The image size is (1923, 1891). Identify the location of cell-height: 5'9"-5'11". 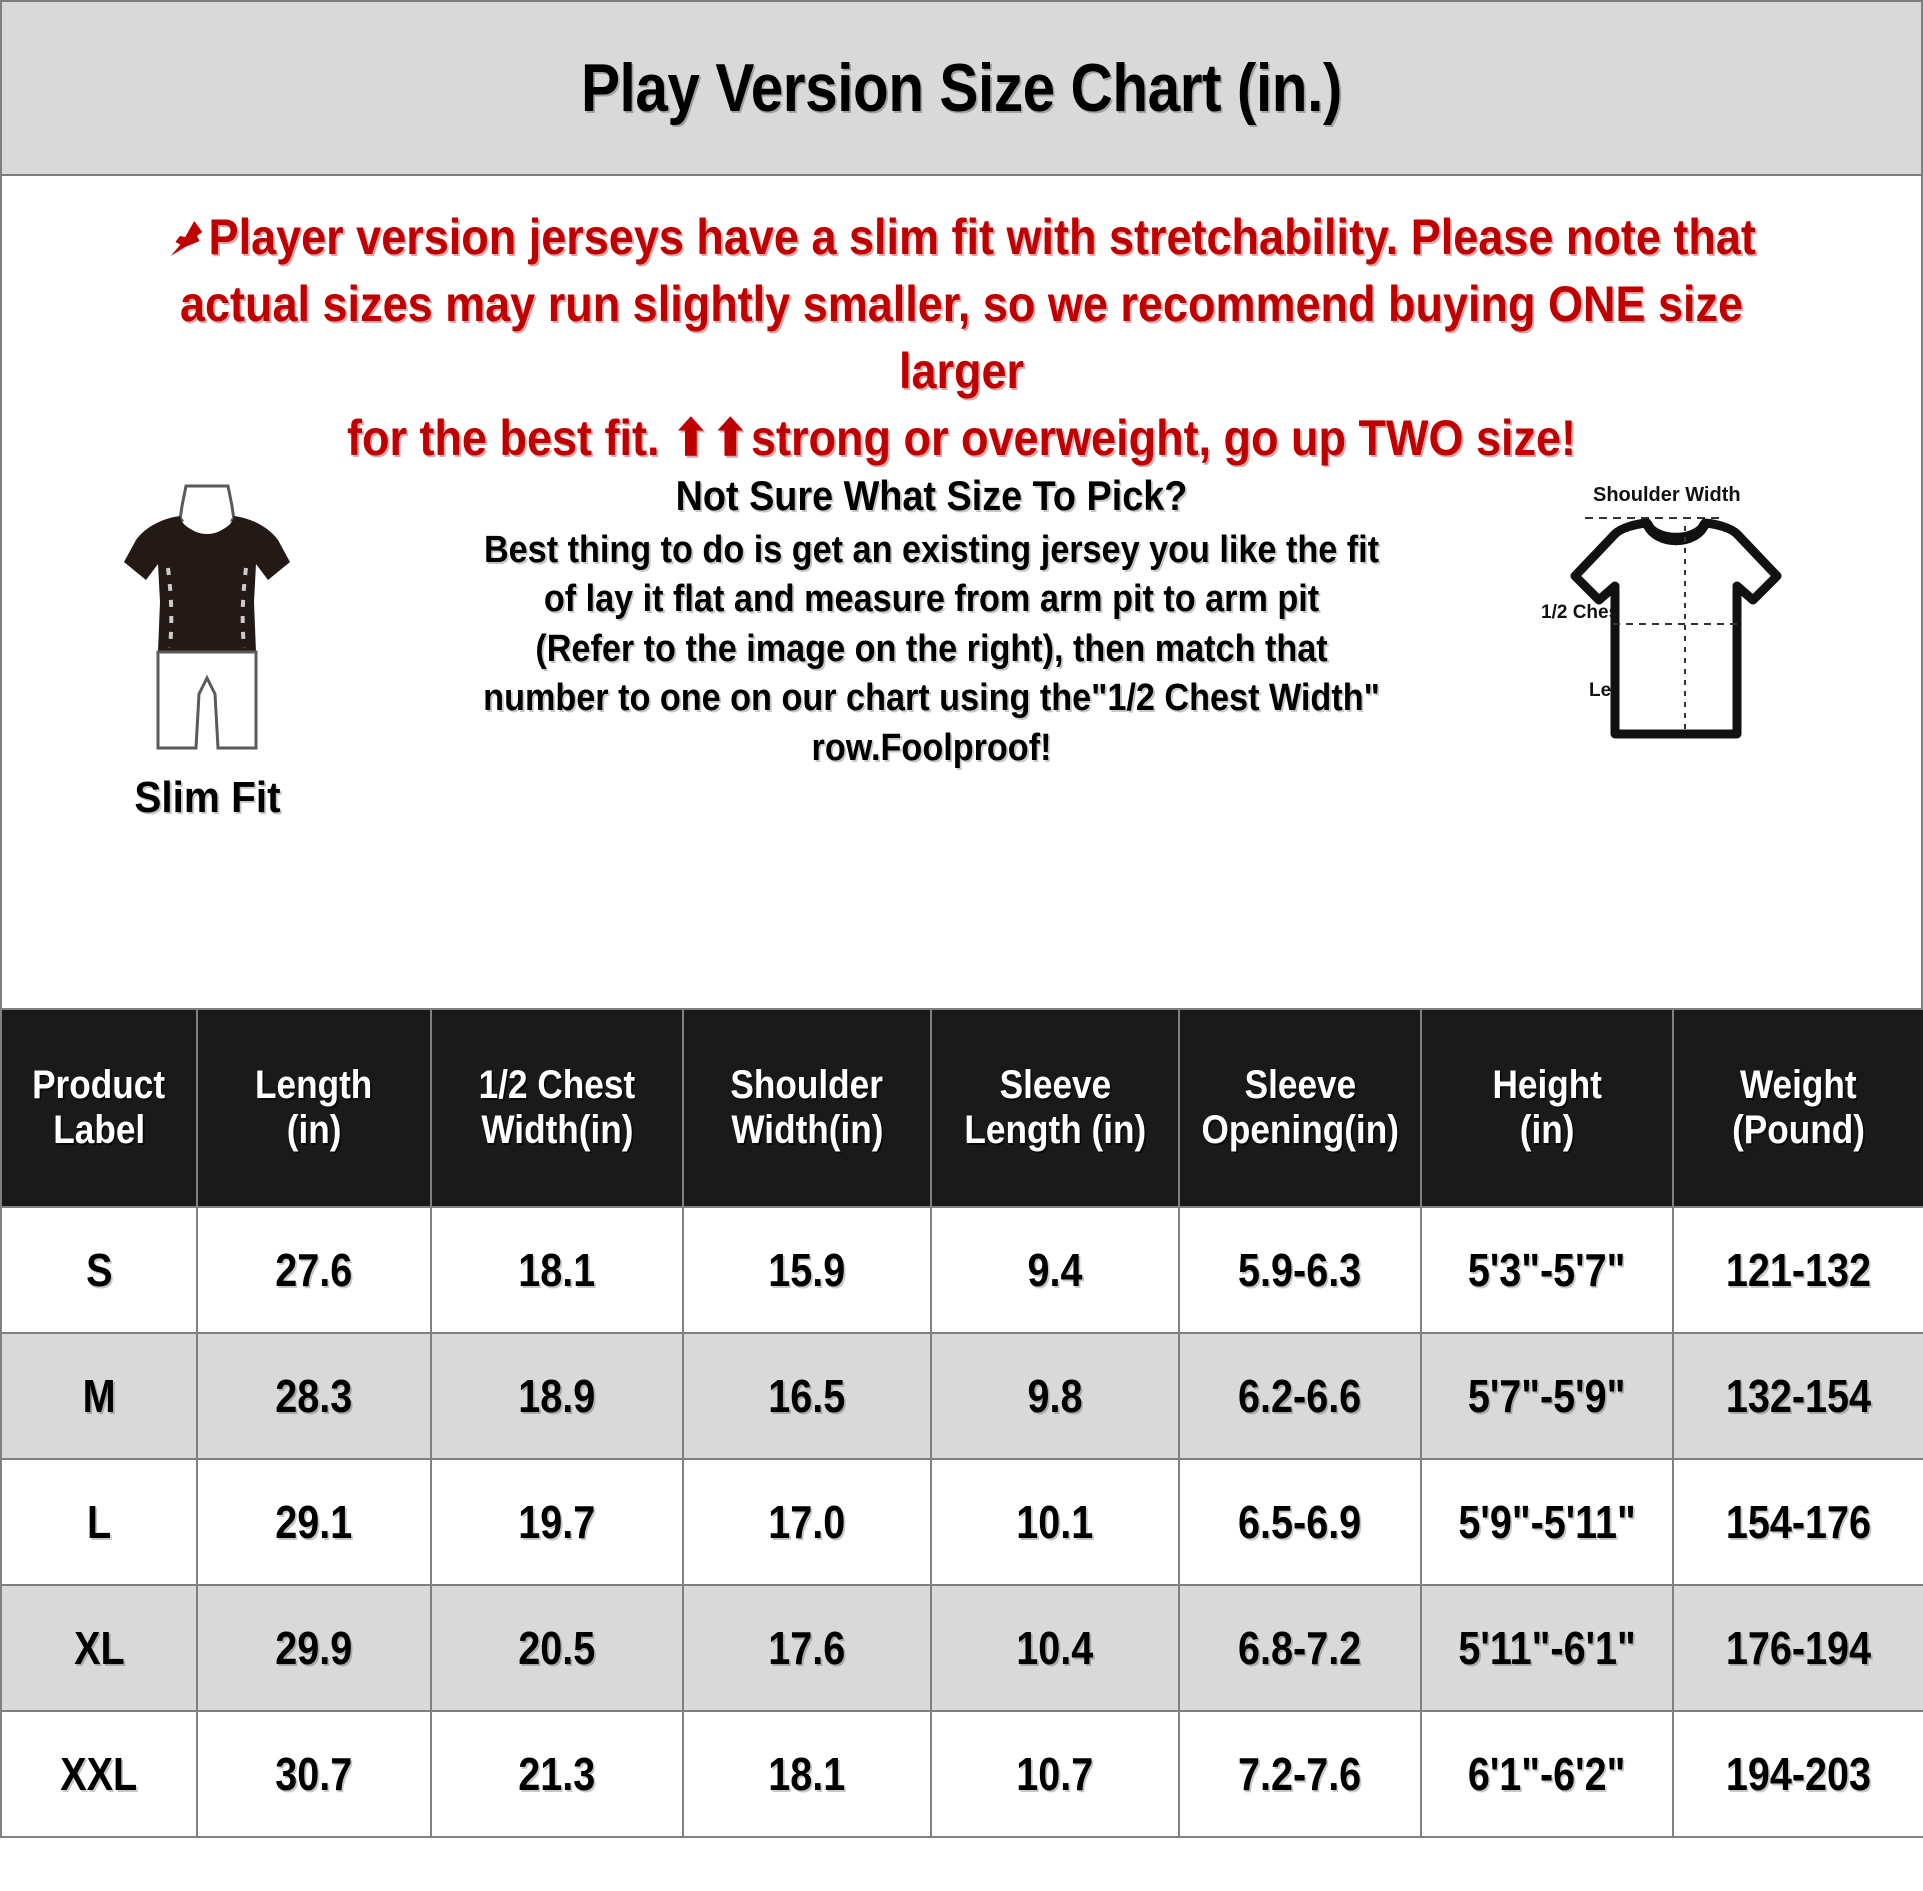
(1547, 1522).